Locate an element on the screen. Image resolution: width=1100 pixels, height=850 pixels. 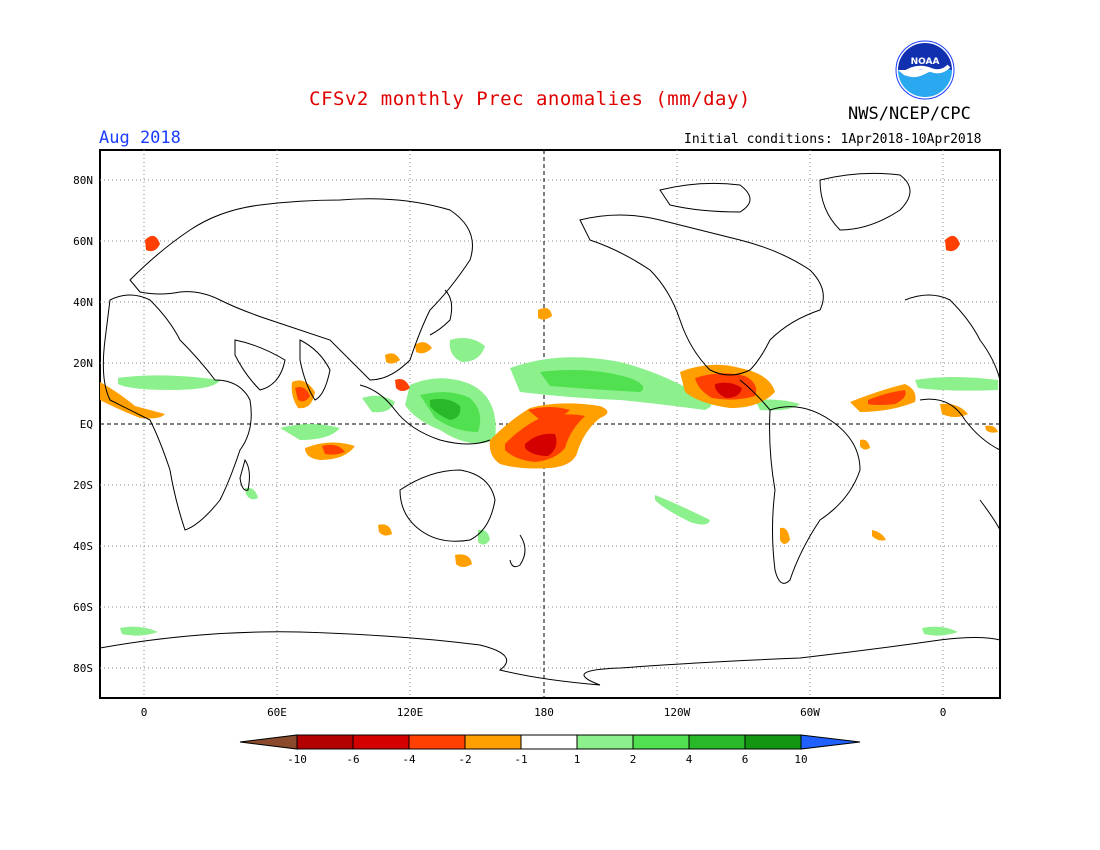
colorbar-label: -6 is located at coordinates (352, 759).